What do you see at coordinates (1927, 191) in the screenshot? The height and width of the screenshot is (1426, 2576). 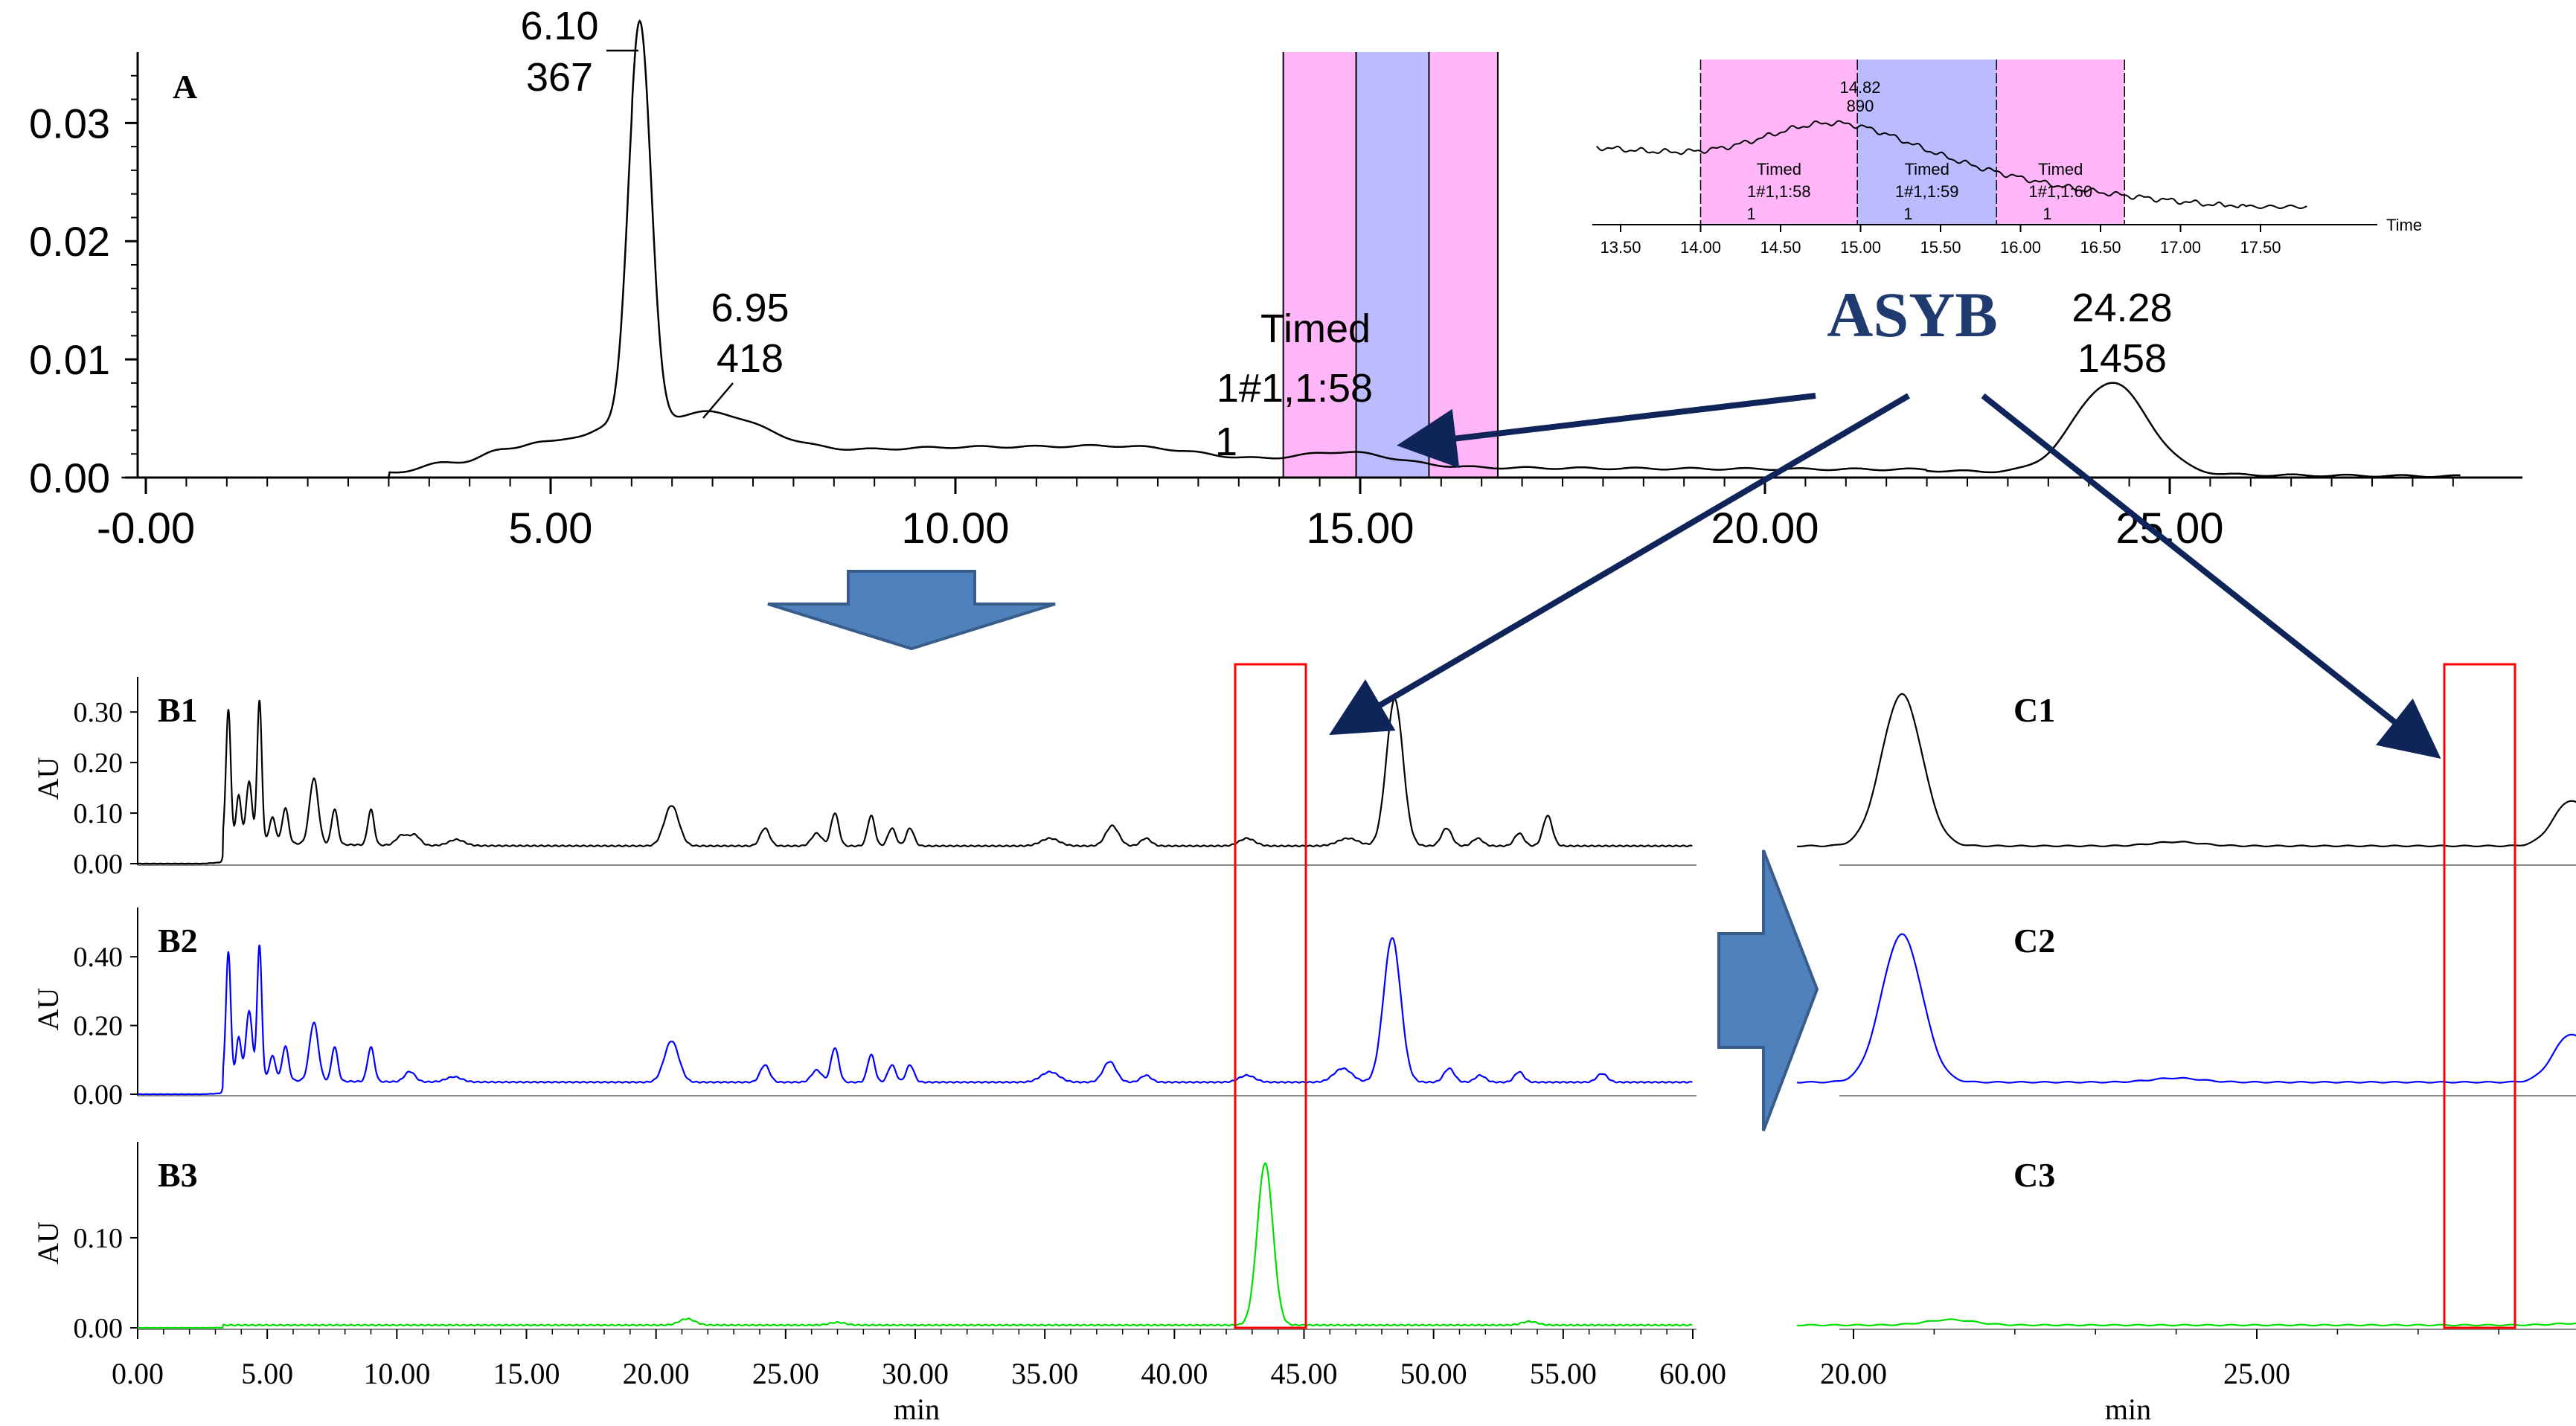 I see `inset-fraction-label: 1#1,1:59` at bounding box center [1927, 191].